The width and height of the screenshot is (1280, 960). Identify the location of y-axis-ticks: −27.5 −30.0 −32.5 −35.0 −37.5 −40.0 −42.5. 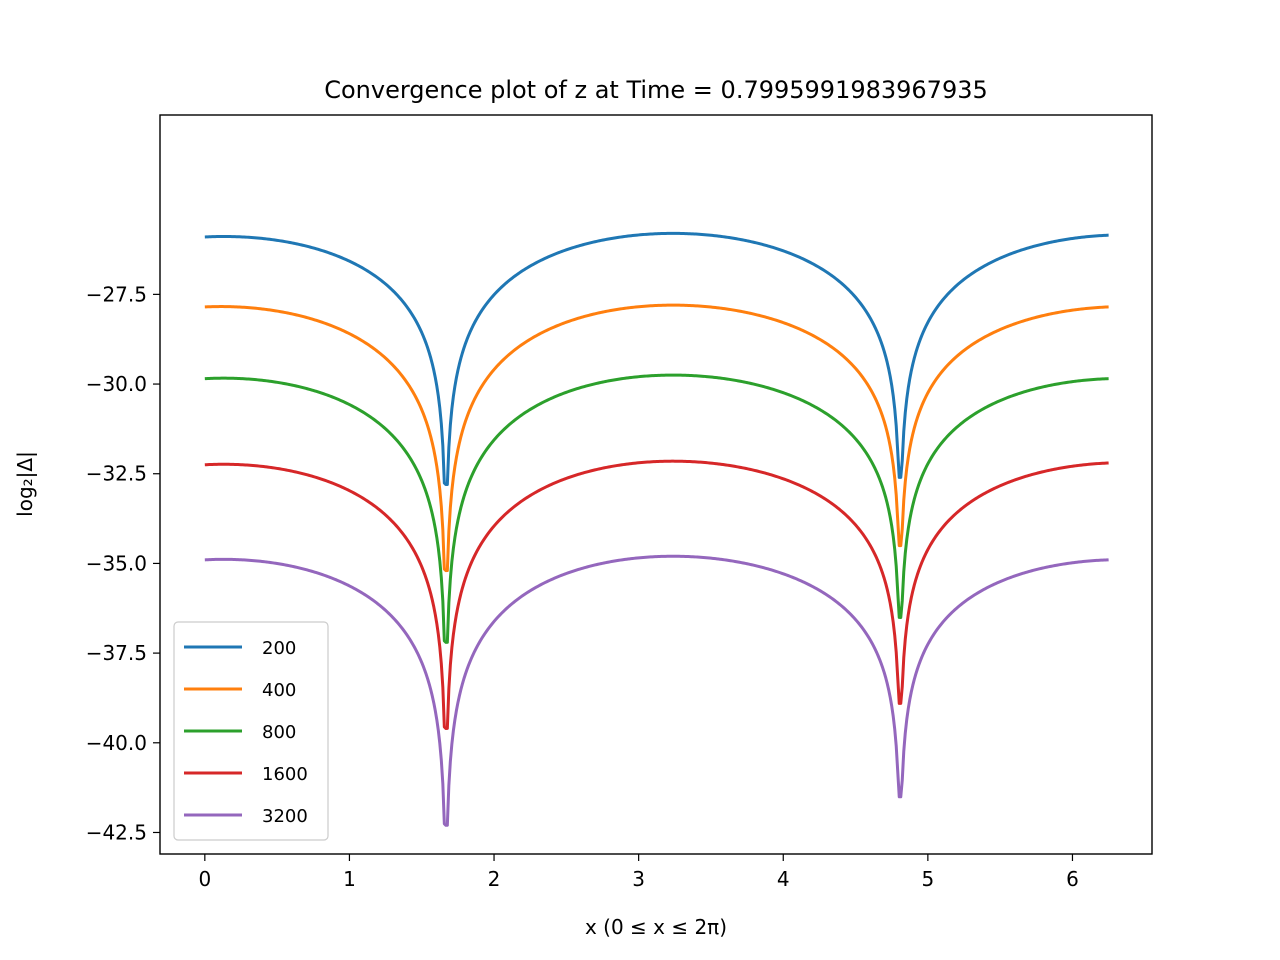
(123, 563).